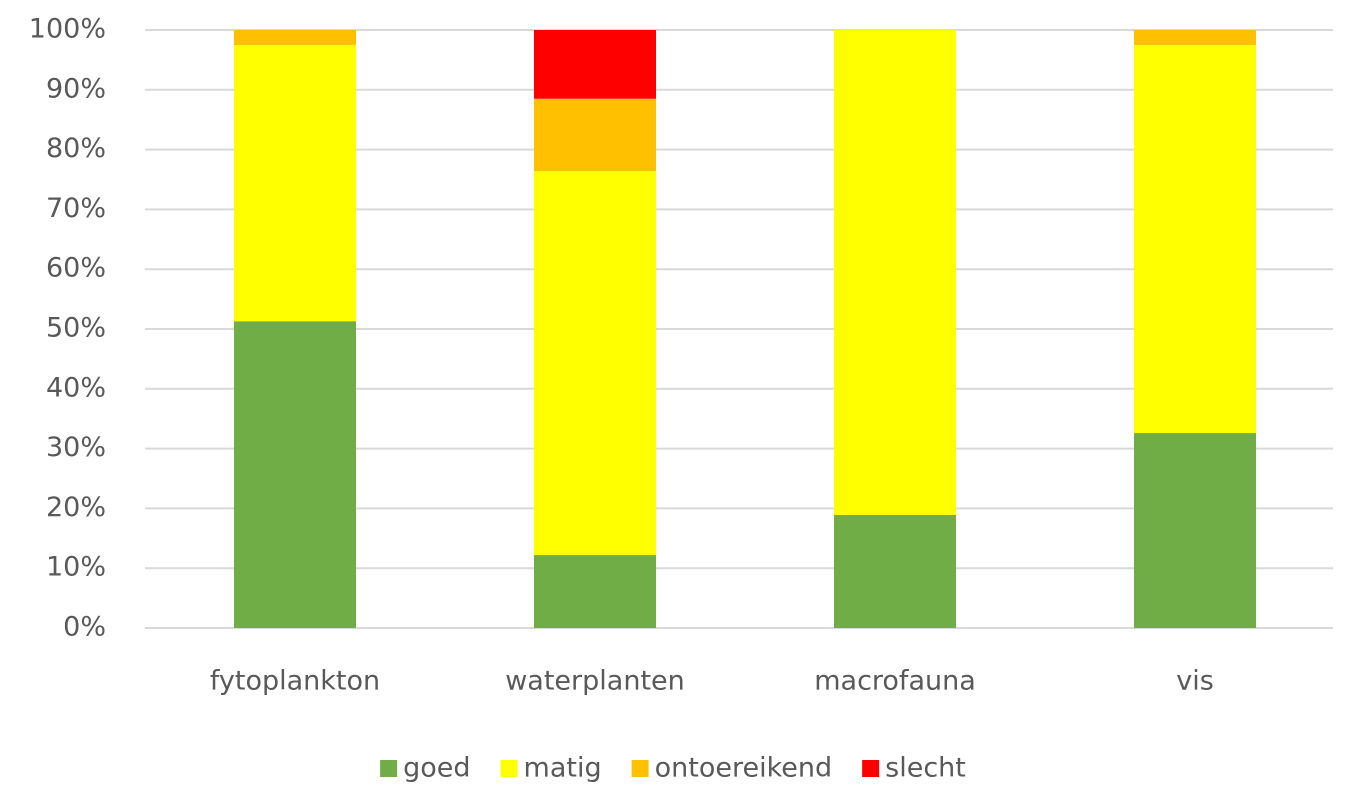 The image size is (1346, 787). I want to click on legend-label: ontoereikend, so click(744, 768).